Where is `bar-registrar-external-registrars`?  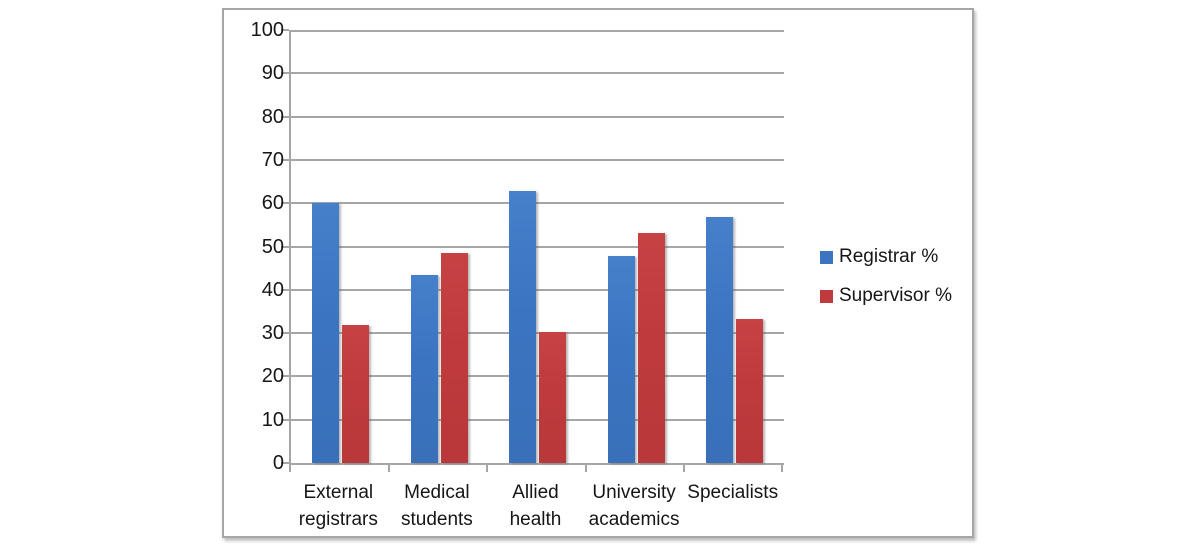 bar-registrar-external-registrars is located at coordinates (325, 333).